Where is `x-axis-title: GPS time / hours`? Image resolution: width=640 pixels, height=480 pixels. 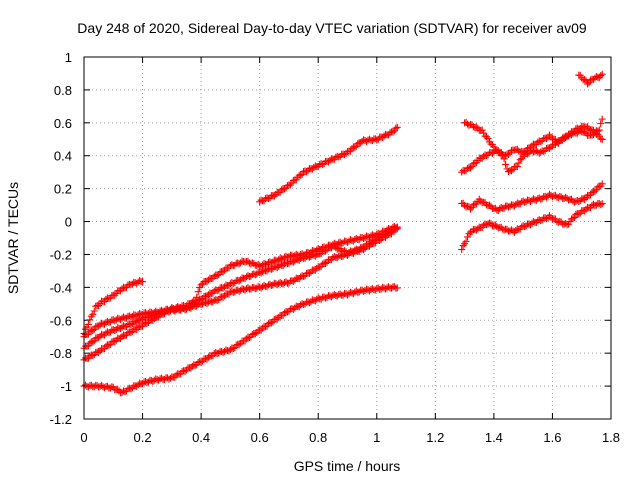
x-axis-title: GPS time / hours is located at coordinates (347, 466).